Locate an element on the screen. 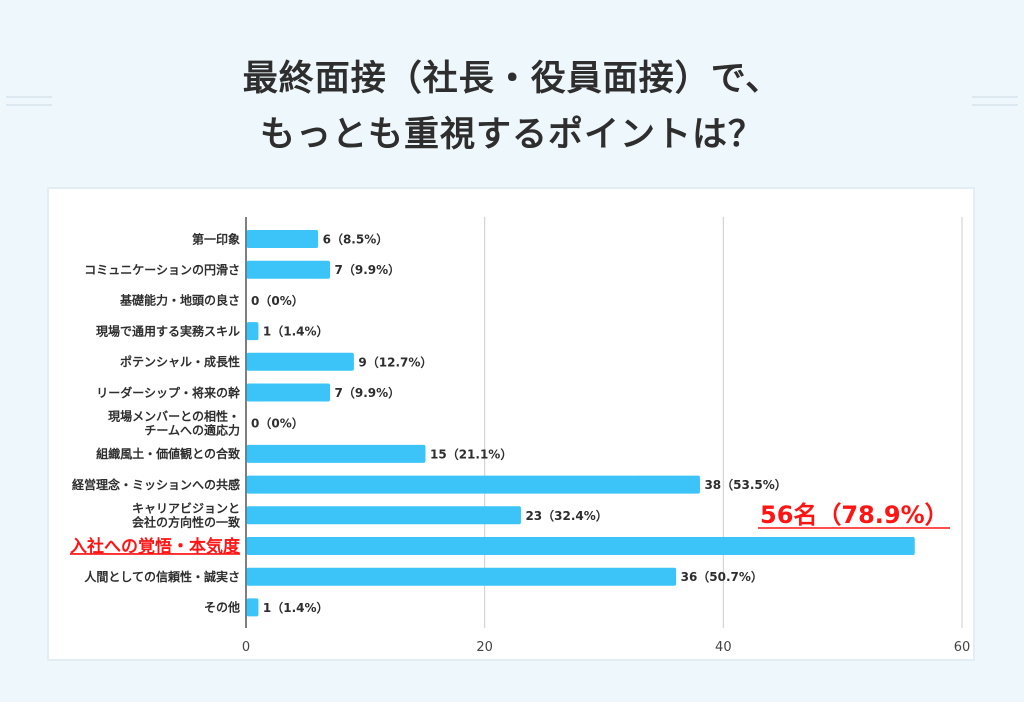 The width and height of the screenshot is (1024, 702). category-label-line: その他 is located at coordinates (222, 607).